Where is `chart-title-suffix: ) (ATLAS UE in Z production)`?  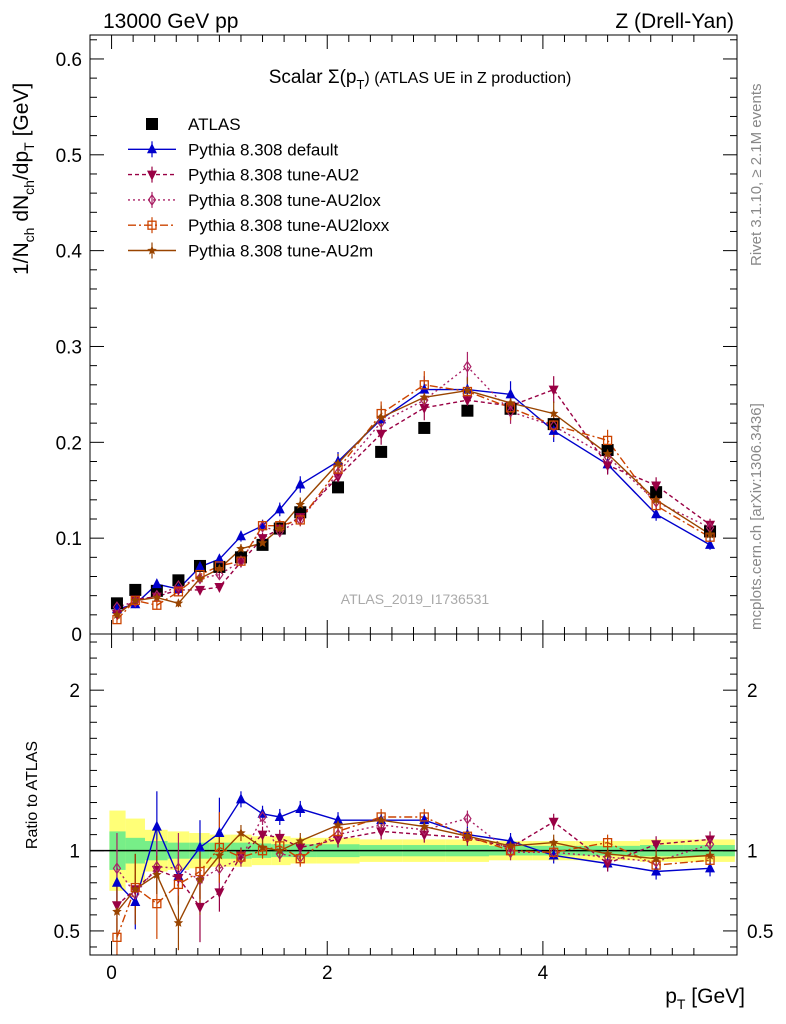
chart-title-suffix: ) (ATLAS UE in Z production) is located at coordinates (467, 78).